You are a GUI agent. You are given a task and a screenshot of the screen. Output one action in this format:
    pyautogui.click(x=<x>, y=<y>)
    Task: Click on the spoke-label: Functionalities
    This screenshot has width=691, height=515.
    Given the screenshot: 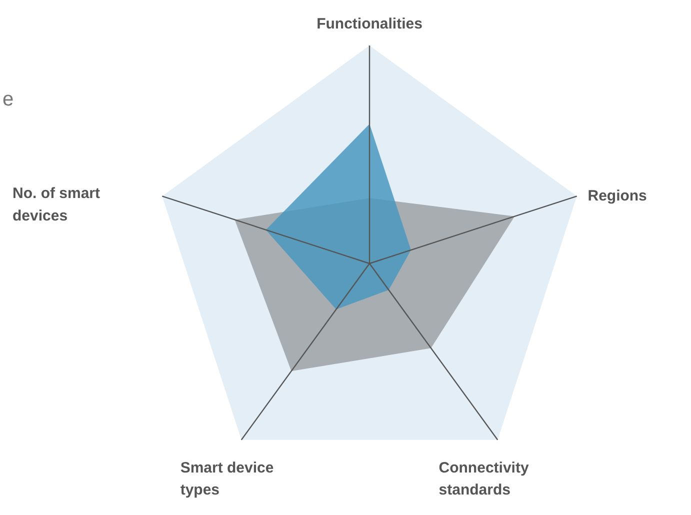 What is the action you would take?
    pyautogui.click(x=369, y=23)
    